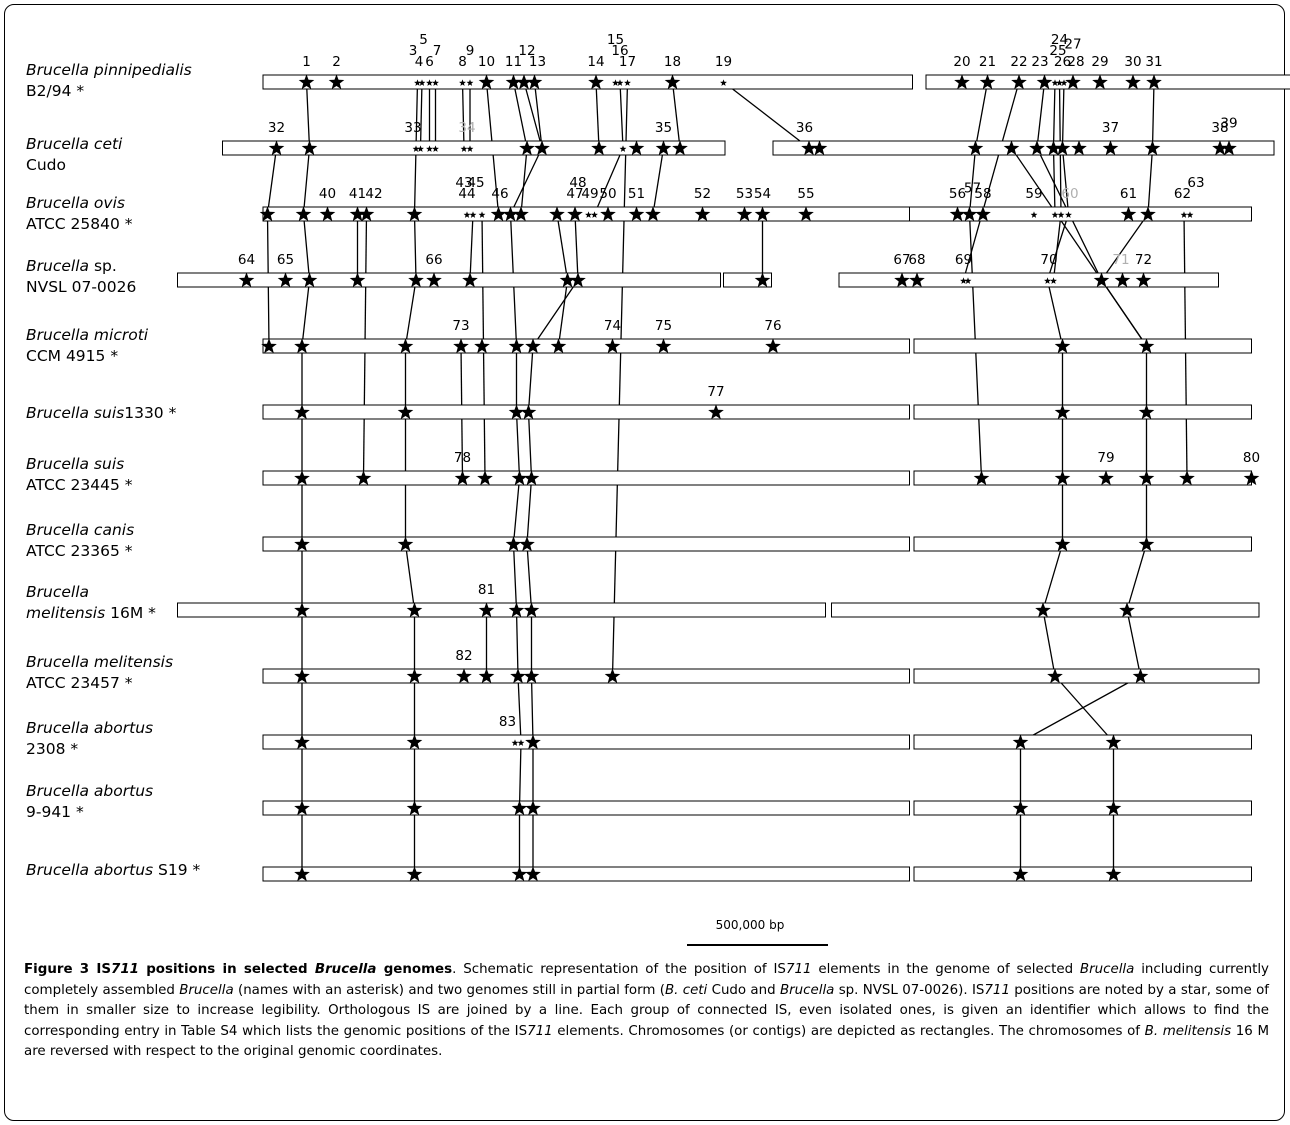 This screenshot has width=1290, height=1125. What do you see at coordinates (423, 40) in the screenshot?
I see `group-id-label: 5` at bounding box center [423, 40].